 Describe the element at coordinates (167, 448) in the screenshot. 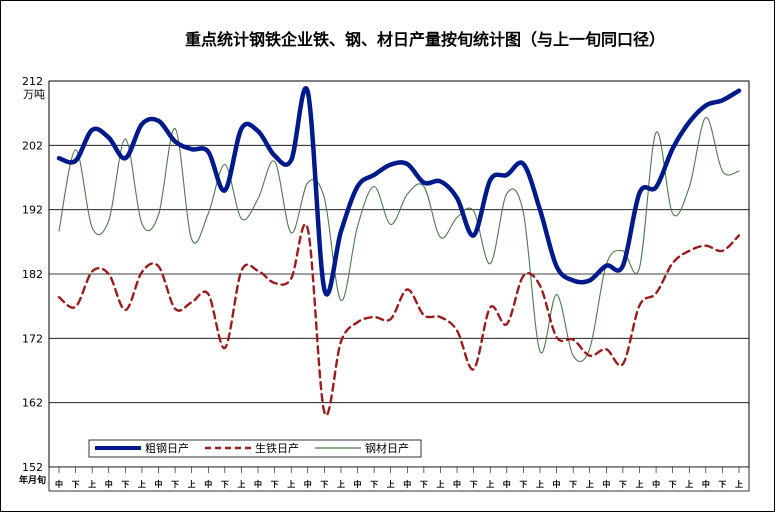

I see `legend-label-crude-steel: 粗钢日产` at that location.